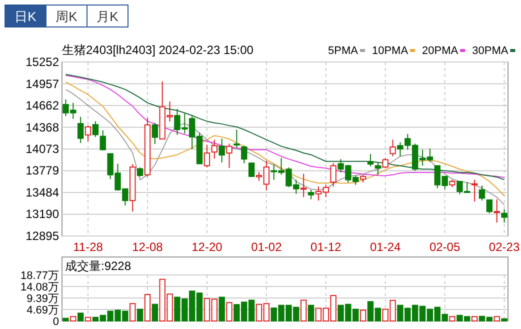 Image resolution: width=521 pixels, height=329 pixels. Describe the element at coordinates (55, 322) in the screenshot. I see `y-tick-label: 0` at that location.